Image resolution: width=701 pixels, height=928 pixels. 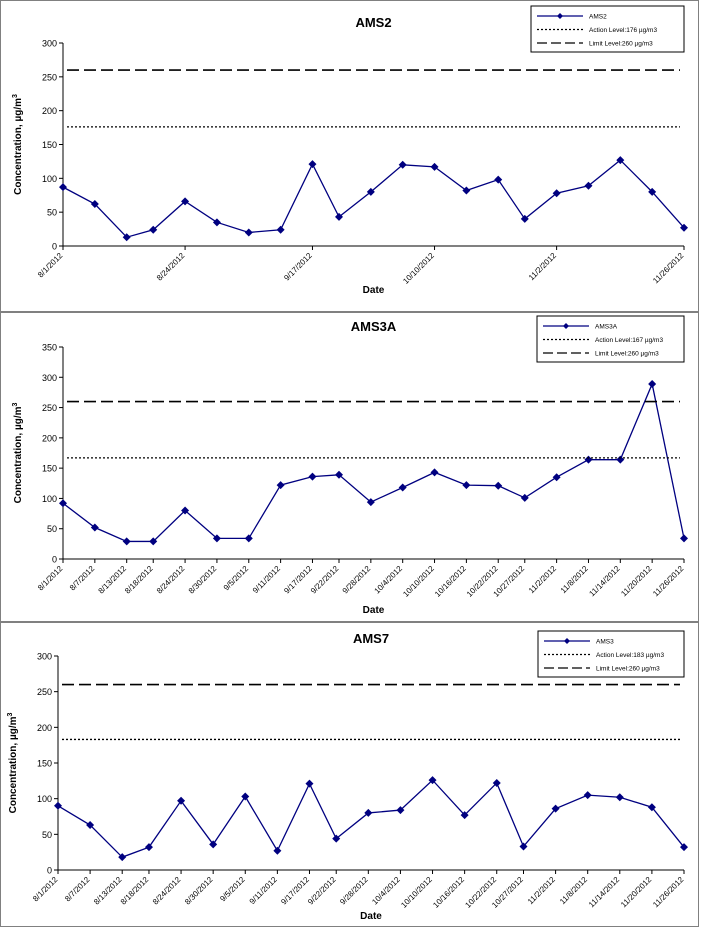 I want to click on x-tick-label: 8/24/2012, so click(x=171, y=580).